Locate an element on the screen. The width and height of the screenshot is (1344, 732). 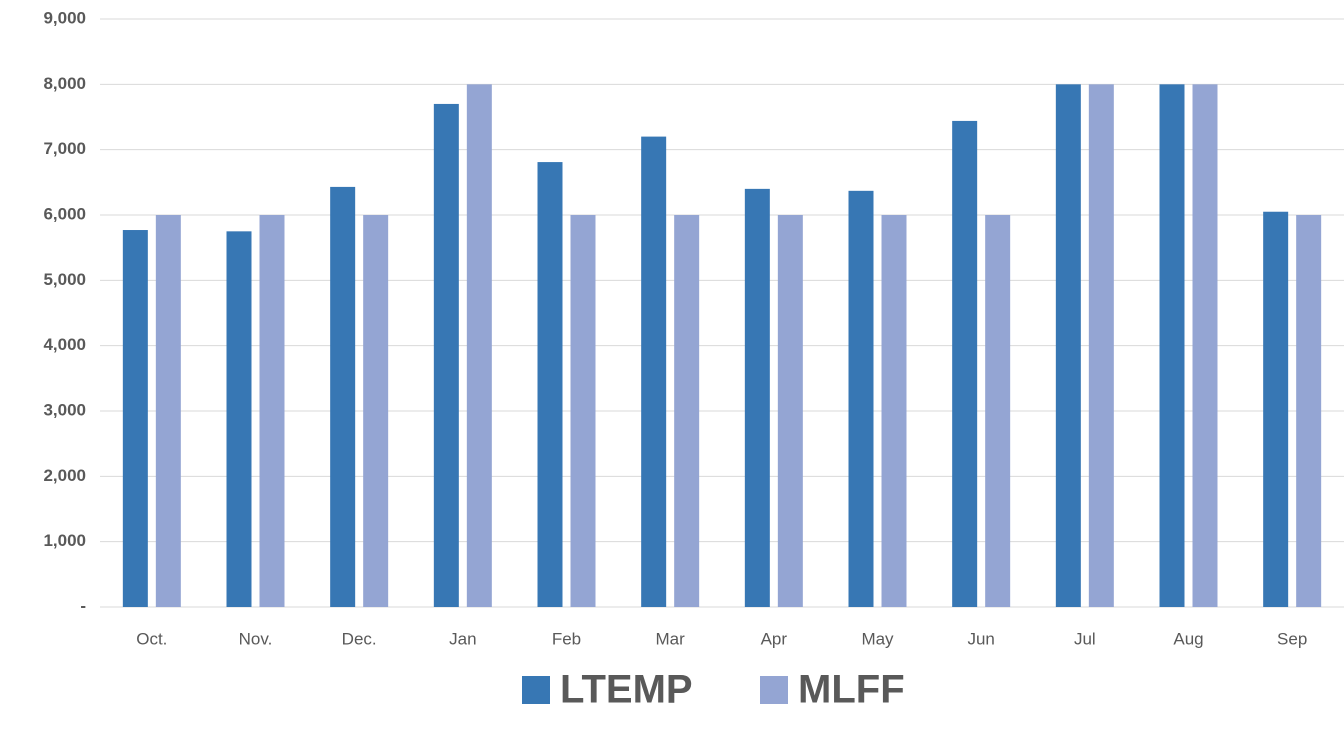
x-tick-label: Feb is located at coordinates (566, 638).